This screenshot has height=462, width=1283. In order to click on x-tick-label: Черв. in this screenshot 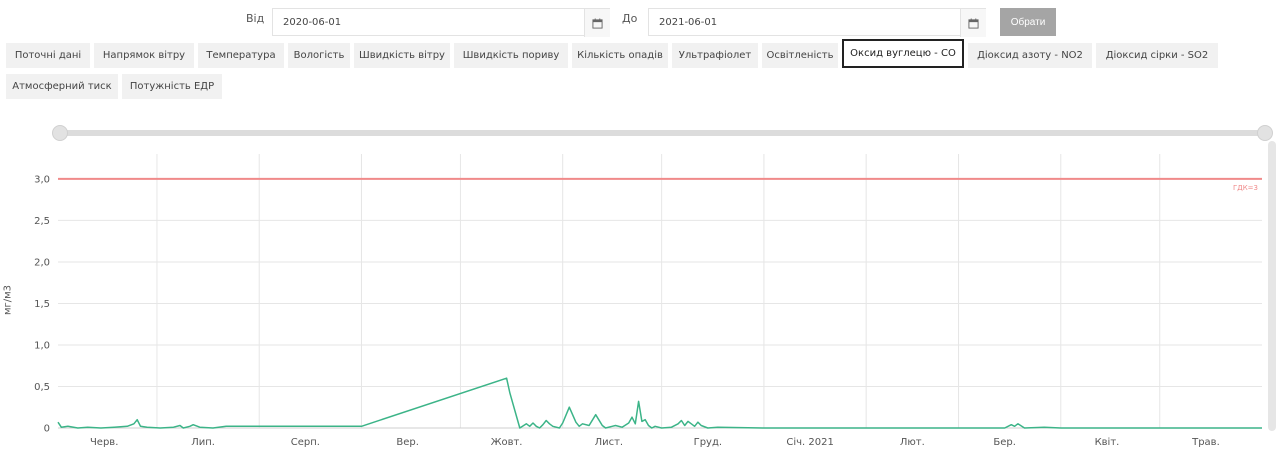, I will do `click(104, 442)`.